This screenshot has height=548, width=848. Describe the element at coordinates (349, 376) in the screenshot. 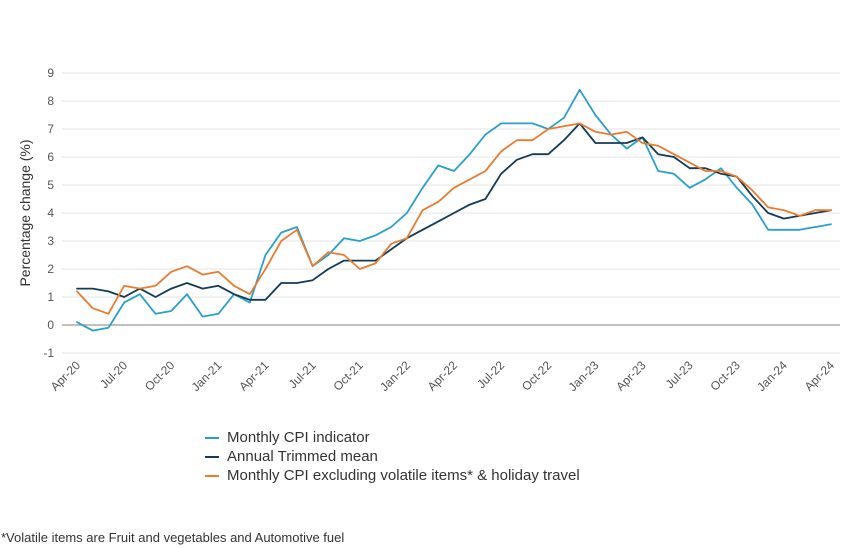

I see `x-tick-label: Oct-21` at that location.